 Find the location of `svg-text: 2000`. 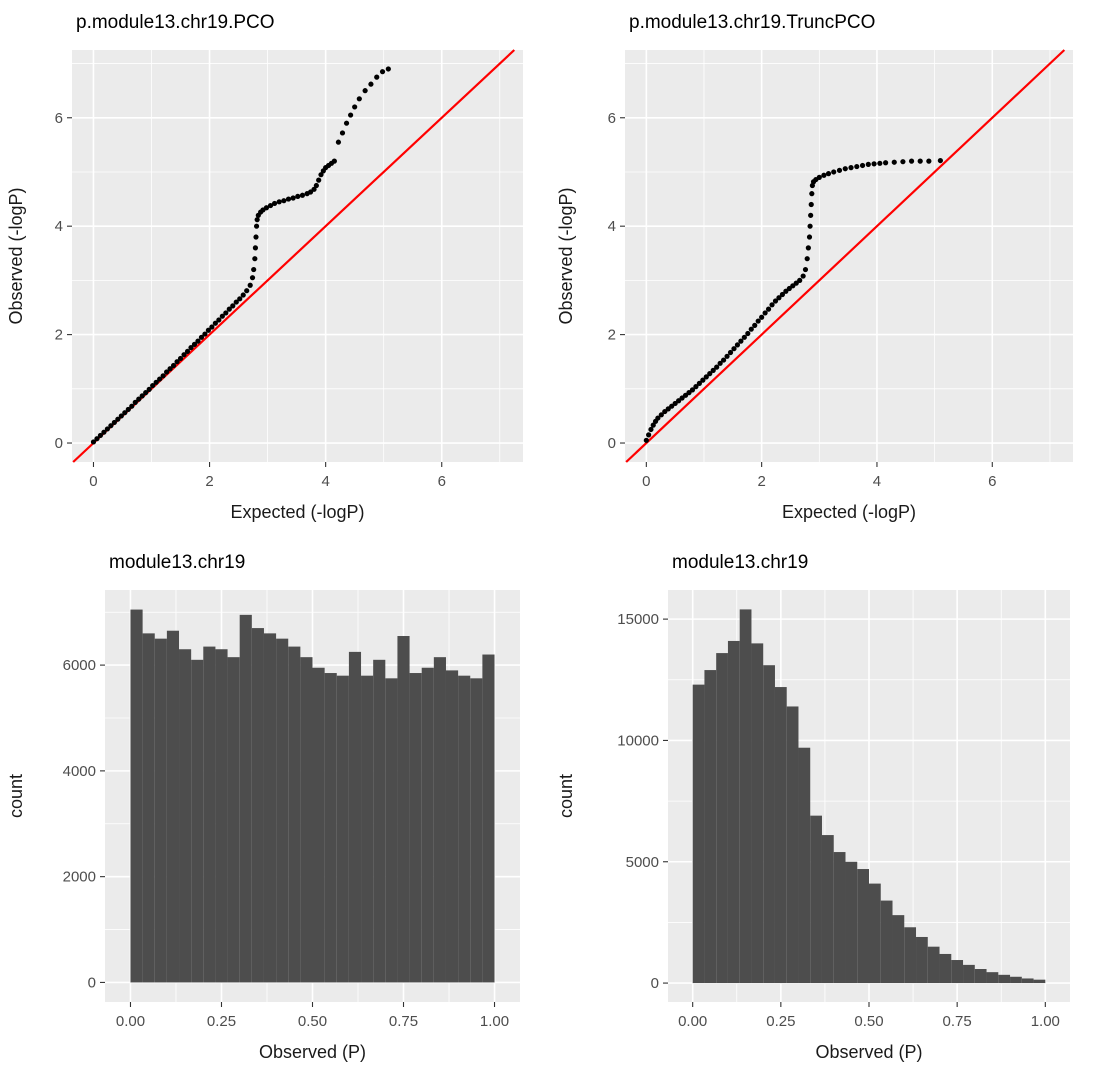

svg-text: 2000 is located at coordinates (79, 877).